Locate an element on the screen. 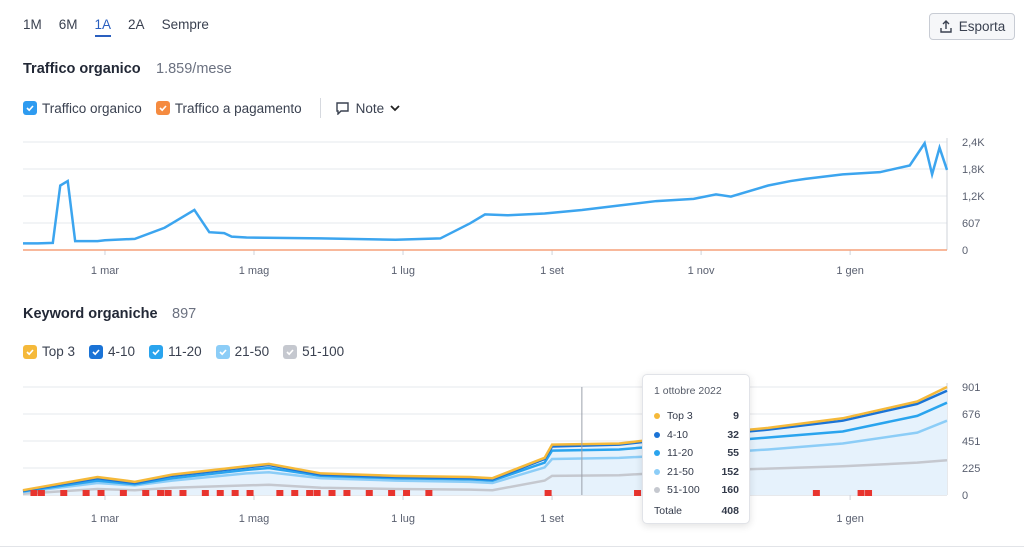 The width and height of the screenshot is (1024, 553). keywords-legend: Top 3 4-10 11-20 21-50 51-100 is located at coordinates (190, 351).